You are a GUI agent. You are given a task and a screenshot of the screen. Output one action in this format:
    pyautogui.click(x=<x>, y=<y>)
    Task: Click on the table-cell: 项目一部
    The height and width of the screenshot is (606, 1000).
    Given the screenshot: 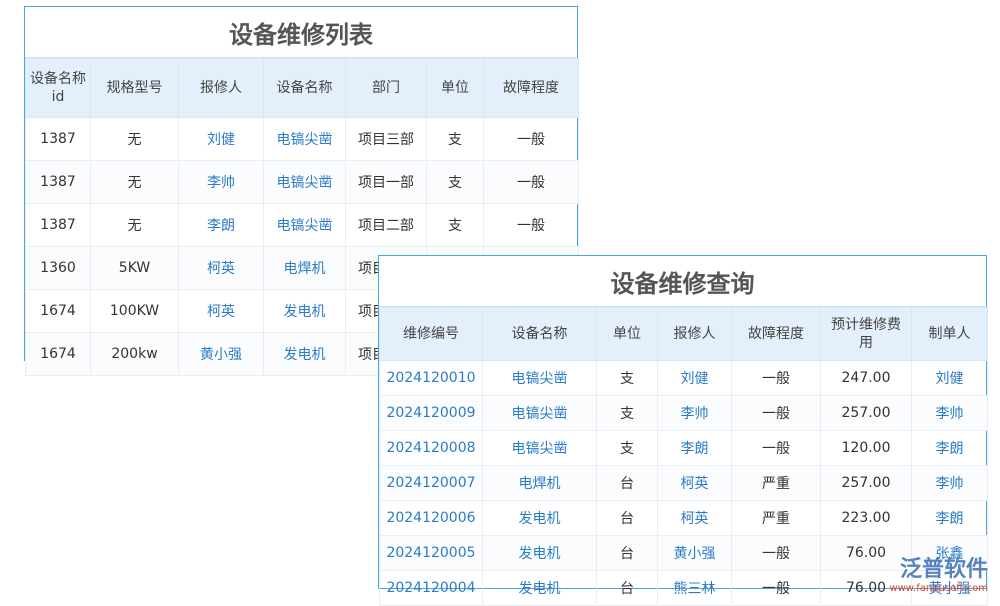 What is the action you would take?
    pyautogui.click(x=386, y=182)
    